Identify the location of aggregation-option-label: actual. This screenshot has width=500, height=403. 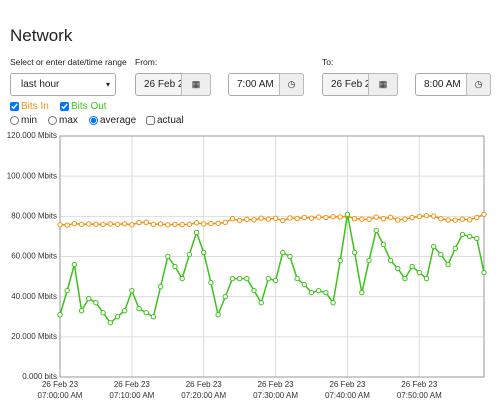
(170, 120).